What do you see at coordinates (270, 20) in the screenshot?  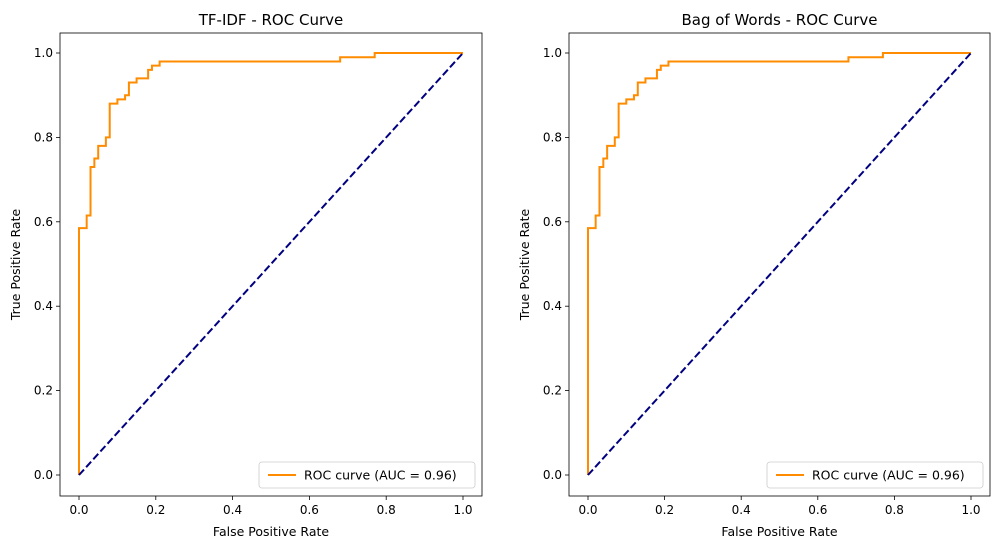 I see `chart-title: TF-IDF - ROC Curve` at bounding box center [270, 20].